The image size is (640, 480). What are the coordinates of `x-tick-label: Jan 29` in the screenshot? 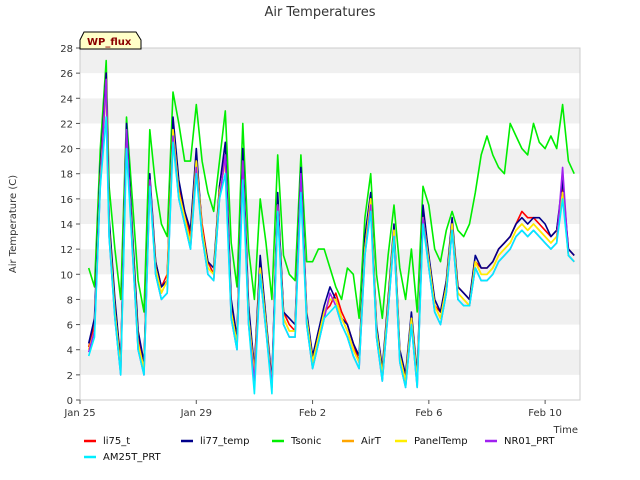 It's located at (196, 413).